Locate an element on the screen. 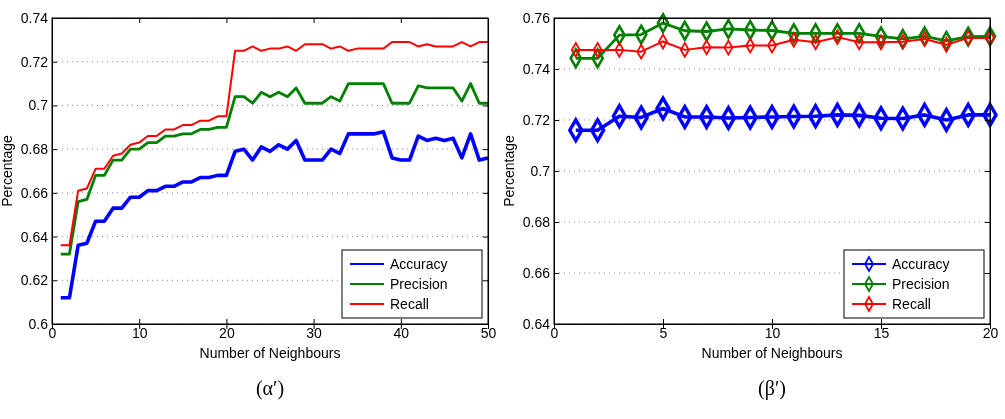 The height and width of the screenshot is (419, 1005). y-tick-label: 0.76 is located at coordinates (536, 17).